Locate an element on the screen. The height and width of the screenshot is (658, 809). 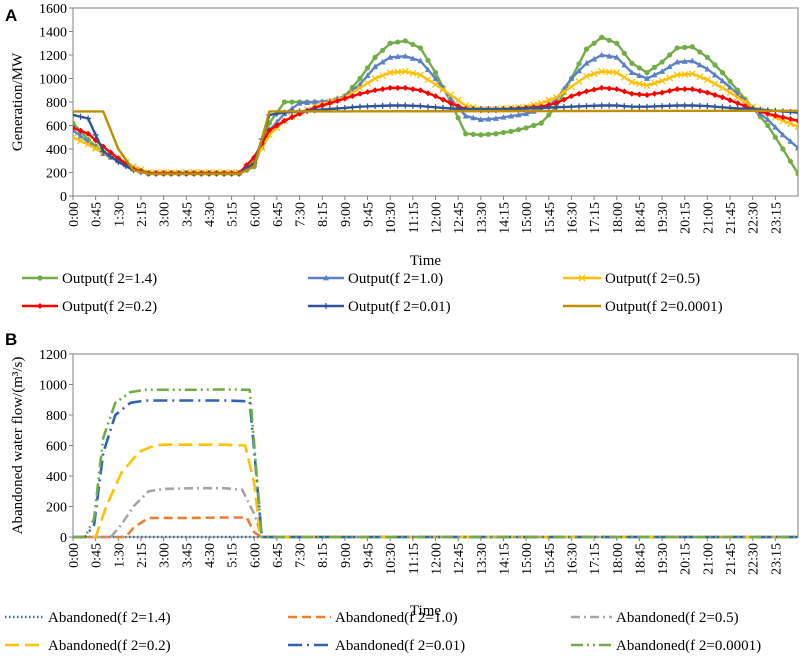
legend-item: Output(f 2=0.5) is located at coordinates (631, 279).